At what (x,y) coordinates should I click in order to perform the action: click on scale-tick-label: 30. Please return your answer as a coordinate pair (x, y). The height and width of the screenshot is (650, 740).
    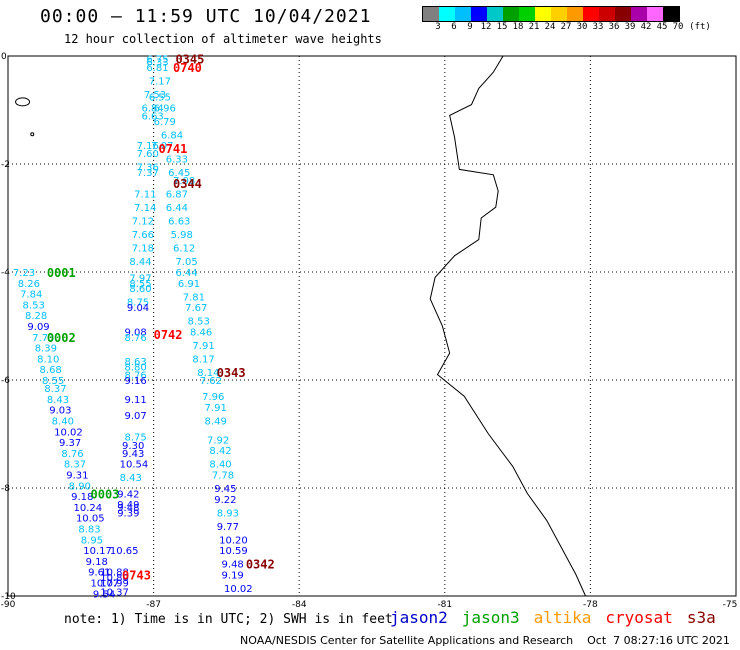
    Looking at the image, I should click on (582, 27).